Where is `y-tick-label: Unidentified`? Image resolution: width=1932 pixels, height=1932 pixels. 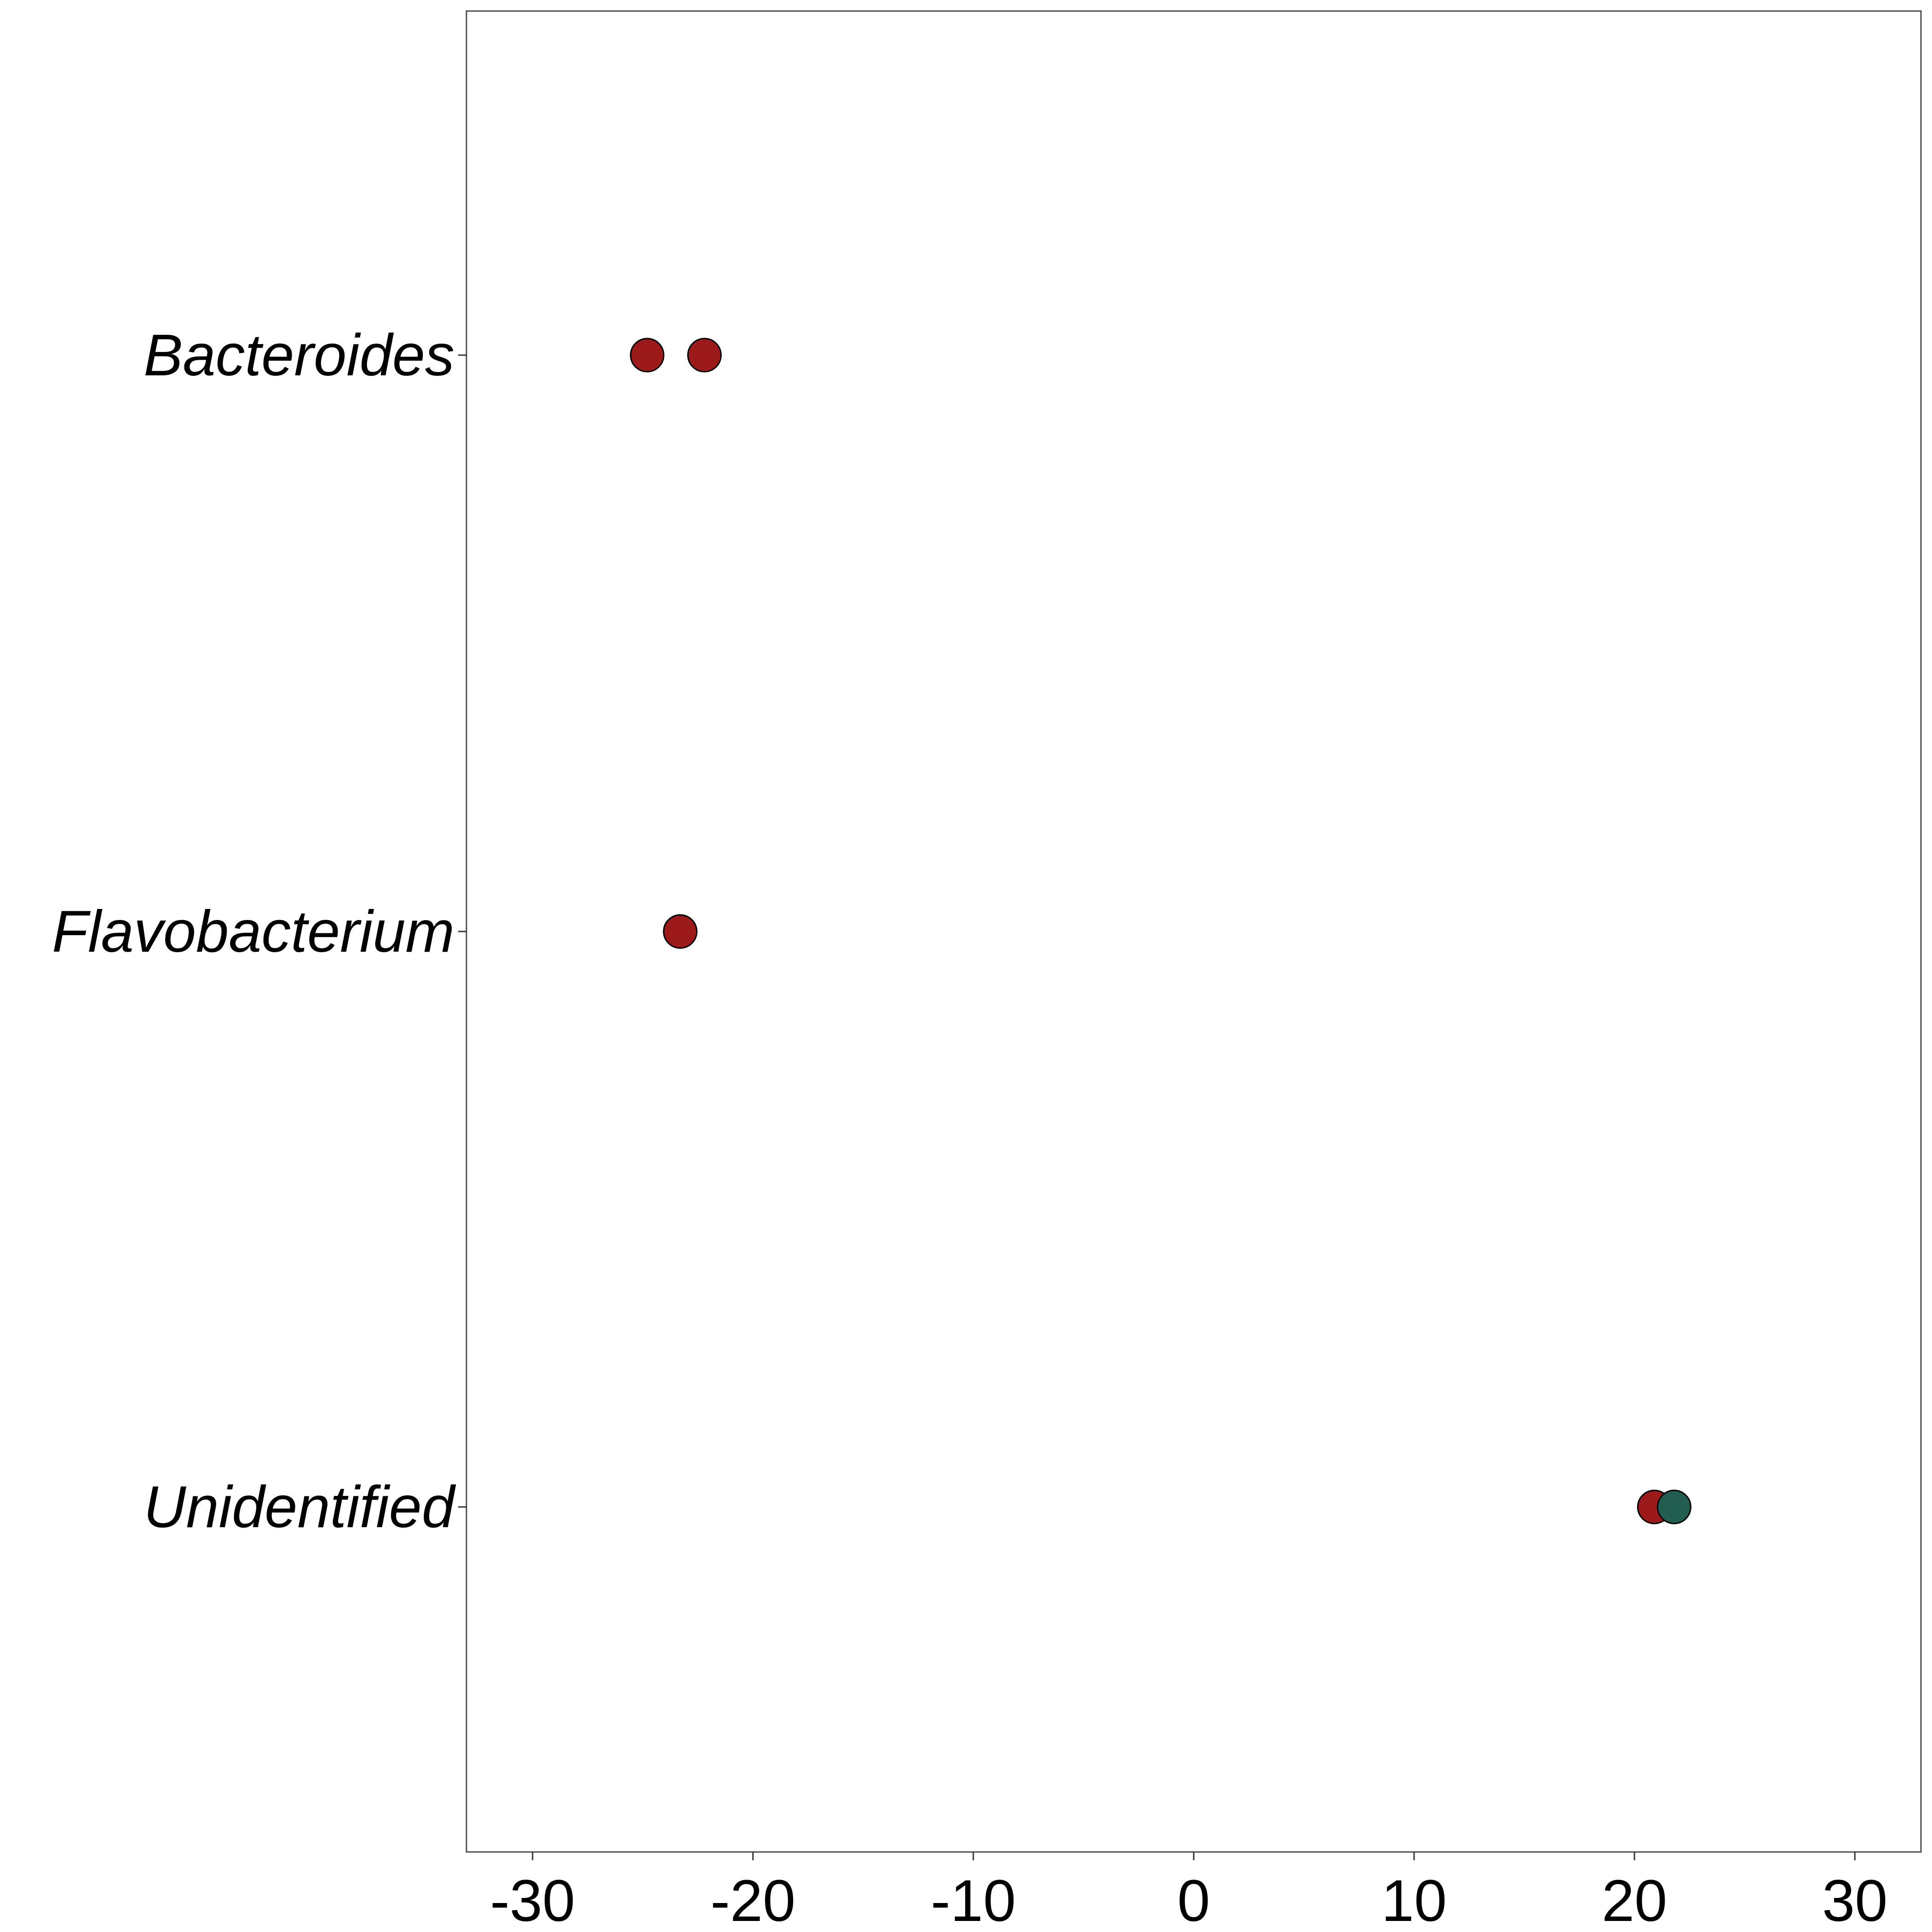 y-tick-label: Unidentified is located at coordinates (300, 1507).